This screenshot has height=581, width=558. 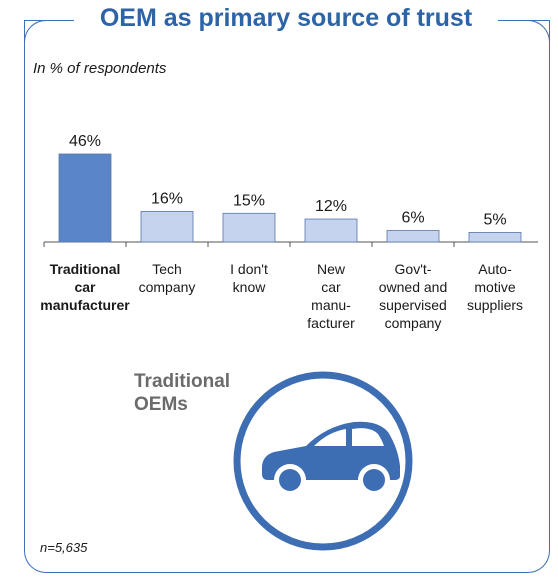 What do you see at coordinates (182, 381) in the screenshot?
I see `oem-label-line-1: Traditional` at bounding box center [182, 381].